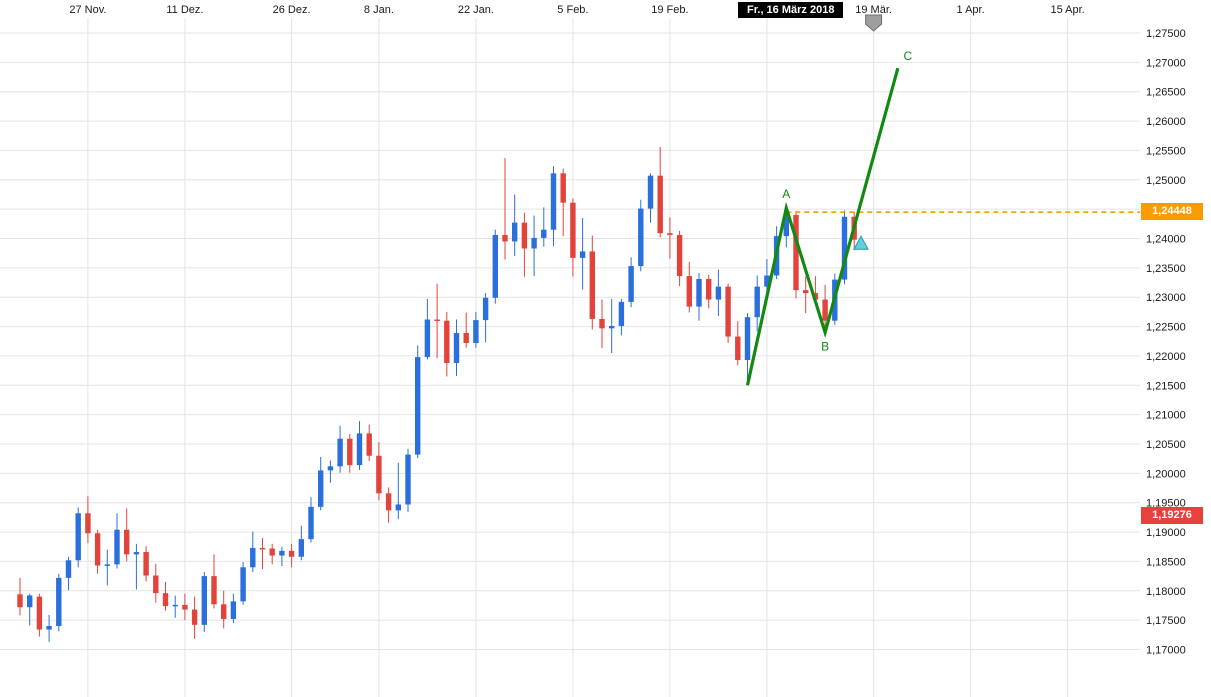  I want to click on y-axis-label: 1,26500, so click(1166, 93).